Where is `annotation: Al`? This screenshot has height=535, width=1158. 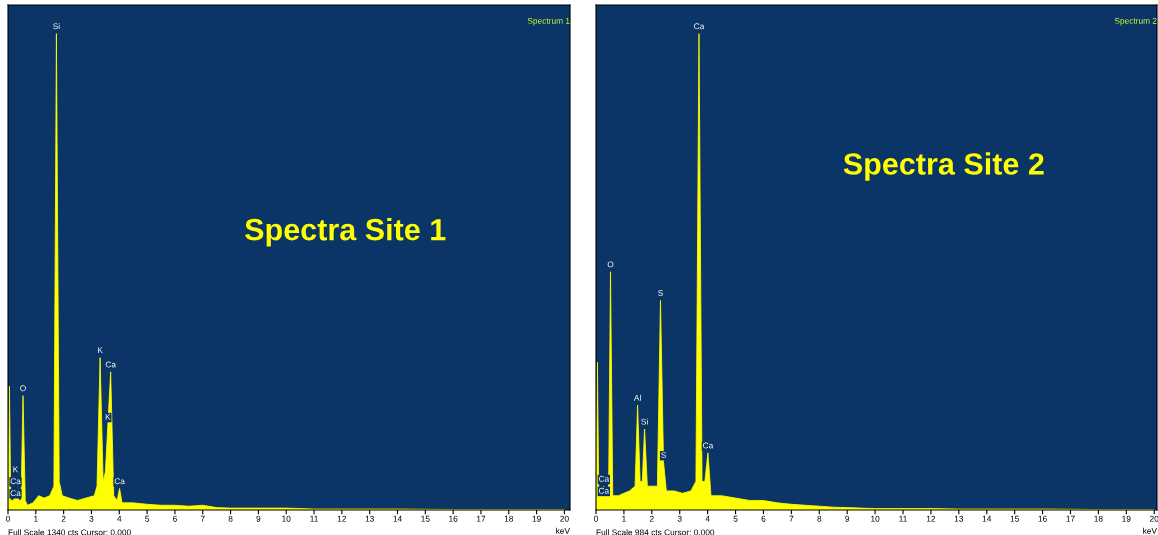 annotation: Al is located at coordinates (637, 397).